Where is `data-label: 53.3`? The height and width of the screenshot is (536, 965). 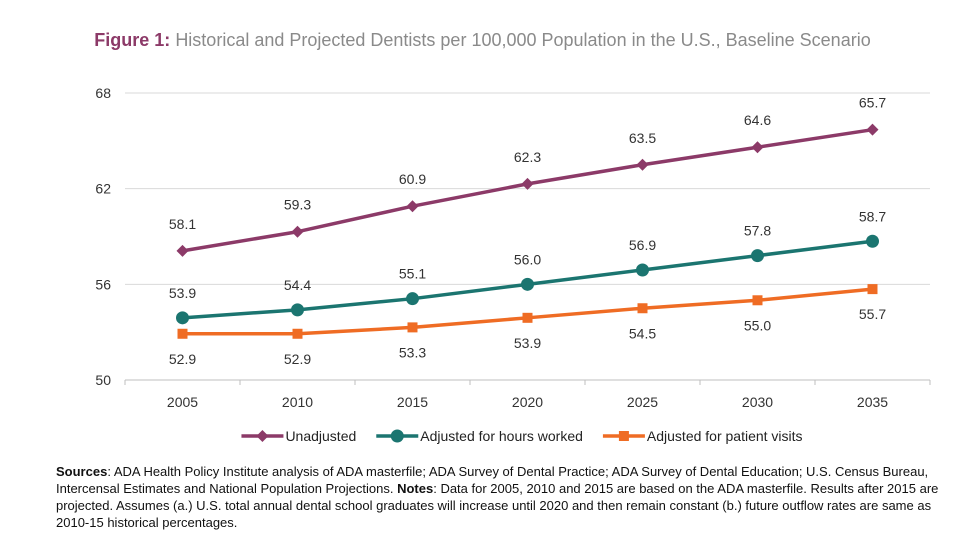
data-label: 53.3 is located at coordinates (412, 352).